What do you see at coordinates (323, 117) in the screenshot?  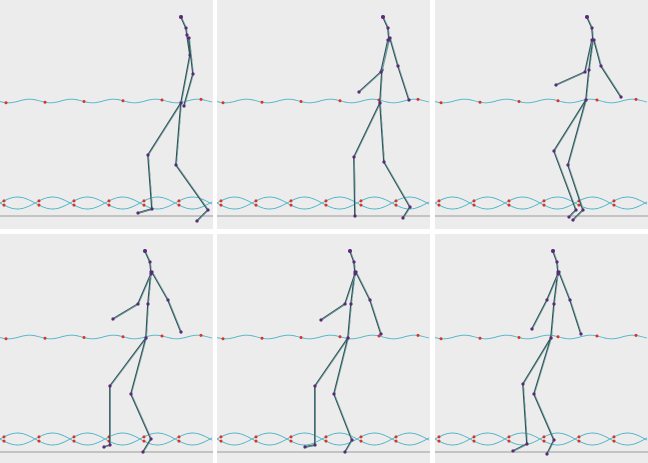 I see `frame-canvas` at bounding box center [323, 117].